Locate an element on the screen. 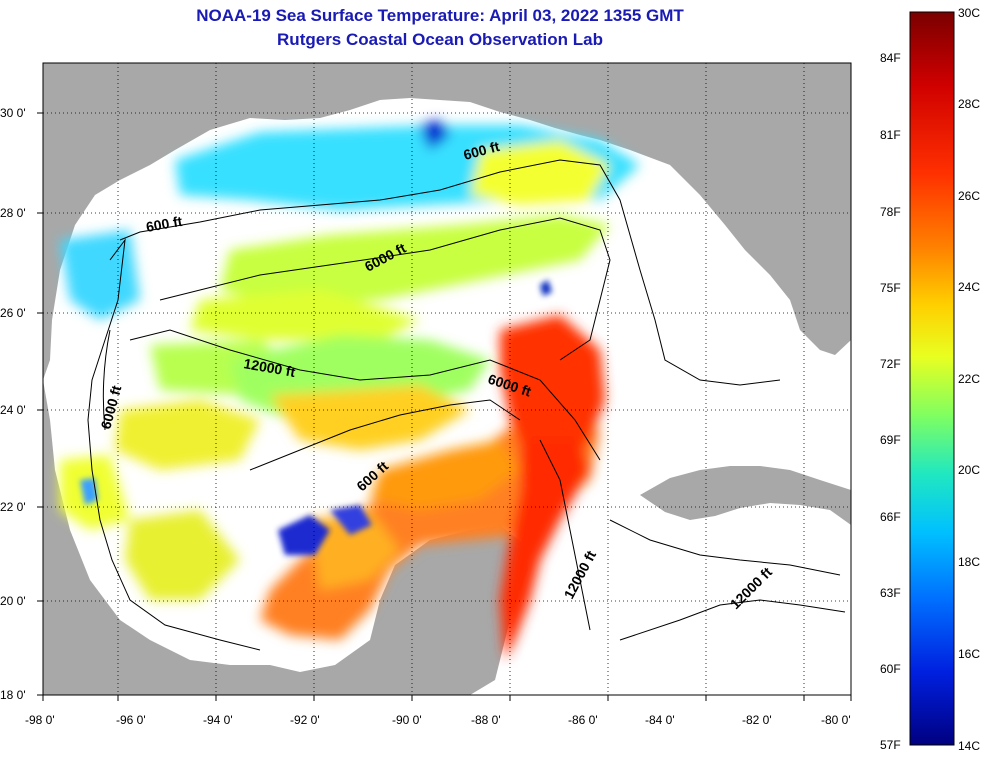  y-tick-label: 18 0' is located at coordinates (13, 695).